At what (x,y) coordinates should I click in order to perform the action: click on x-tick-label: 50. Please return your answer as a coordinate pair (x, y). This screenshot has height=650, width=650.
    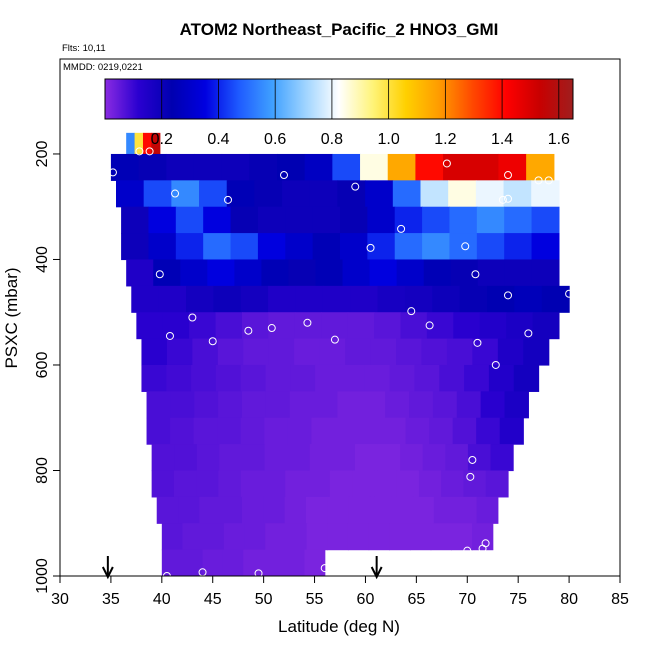
    Looking at the image, I should click on (264, 599).